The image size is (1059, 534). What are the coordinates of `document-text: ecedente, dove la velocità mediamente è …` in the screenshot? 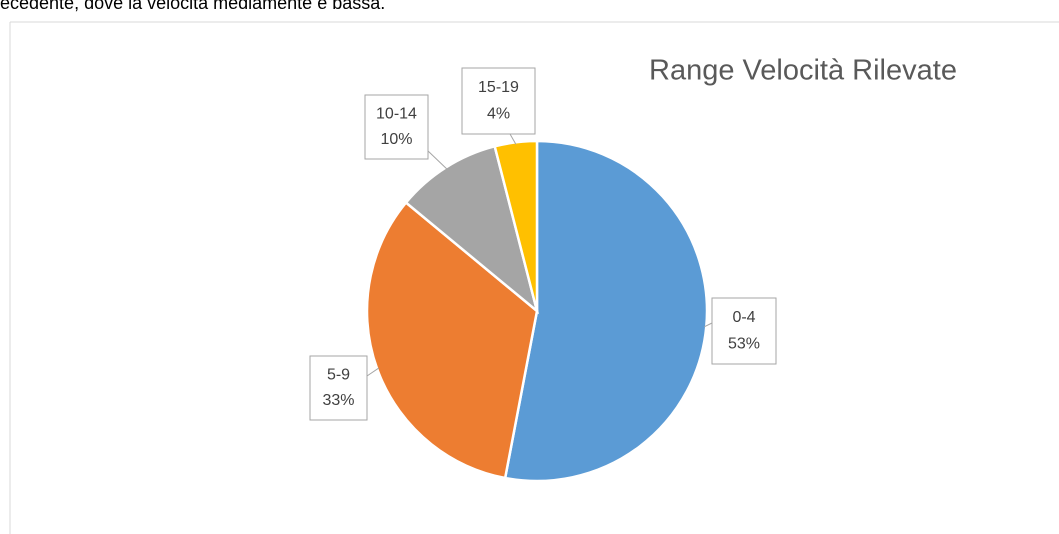 It's located at (192, 6).